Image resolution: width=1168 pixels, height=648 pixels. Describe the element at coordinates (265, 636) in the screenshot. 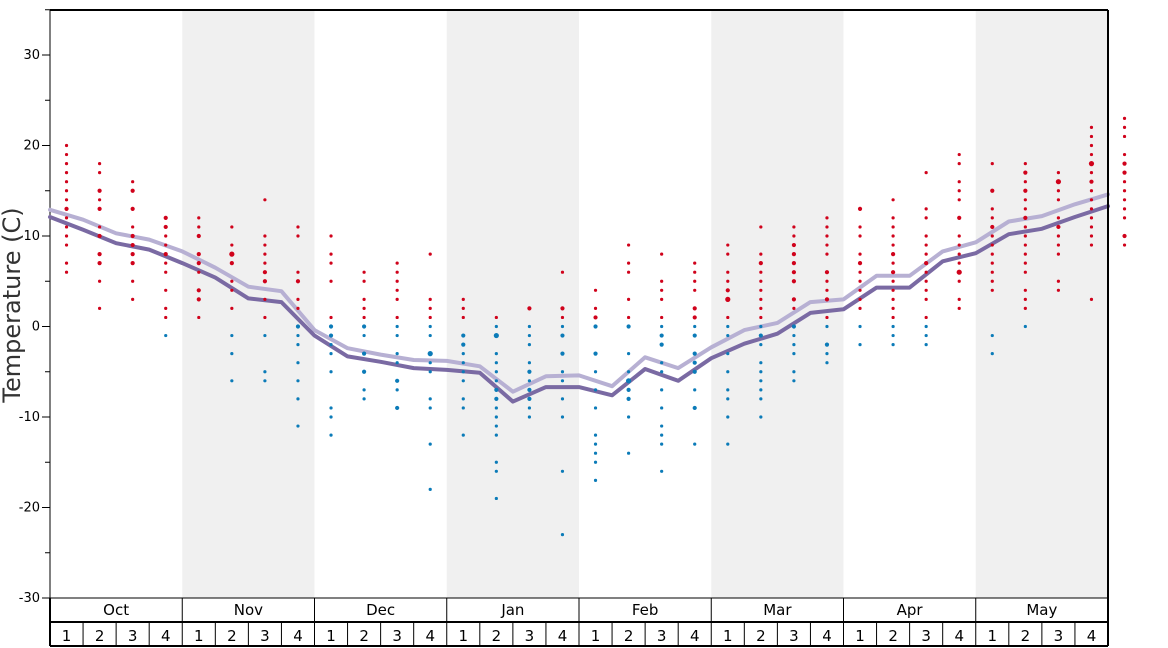

I see `week-label: 3` at that location.